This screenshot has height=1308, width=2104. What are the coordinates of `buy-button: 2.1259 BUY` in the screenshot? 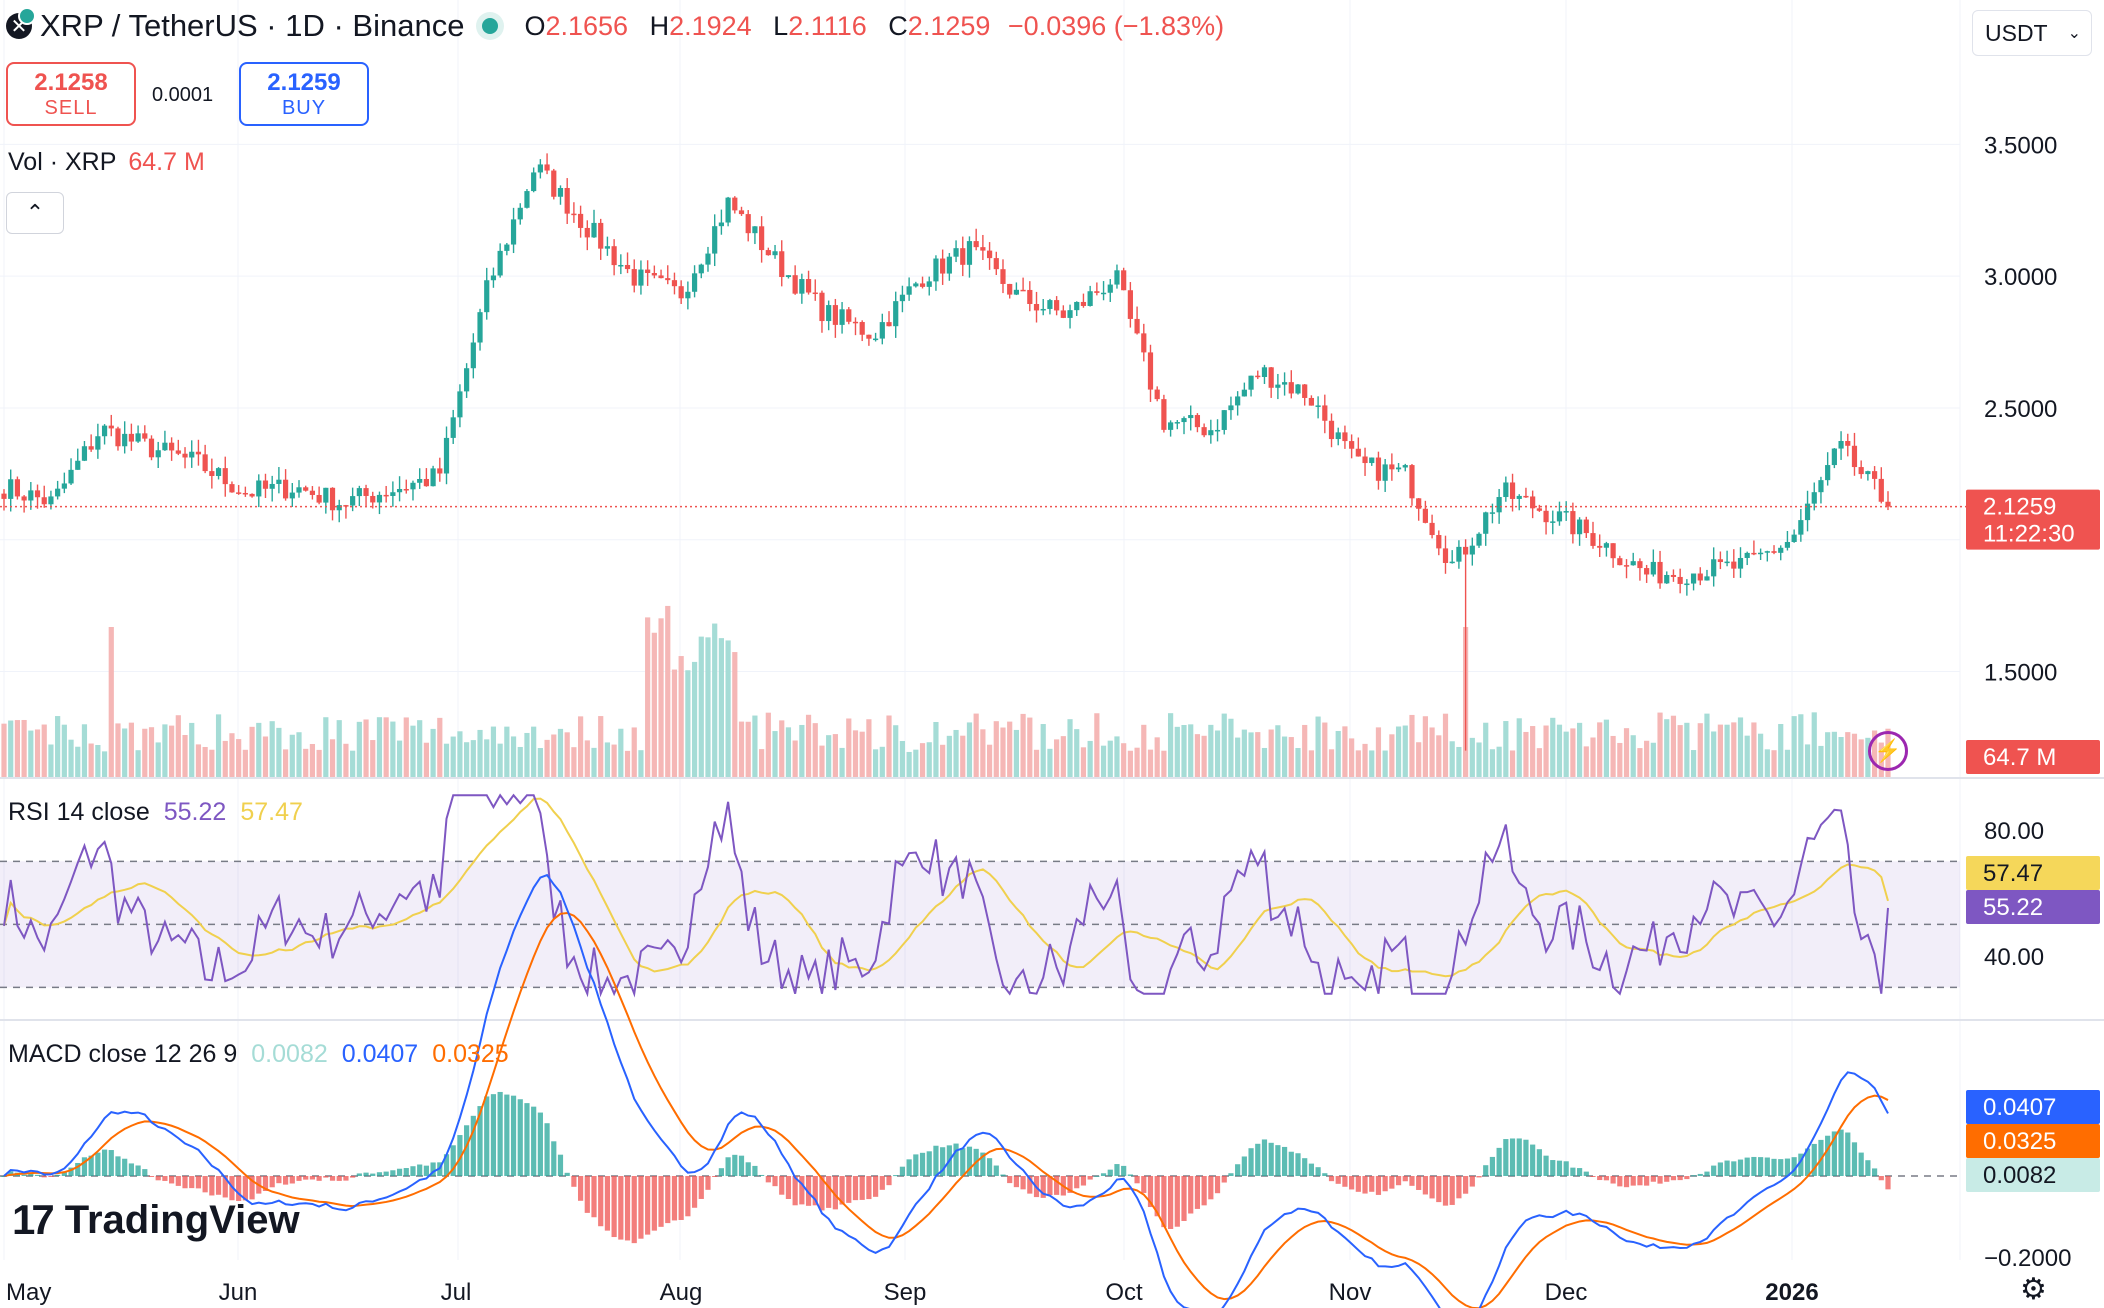 It's located at (304, 94).